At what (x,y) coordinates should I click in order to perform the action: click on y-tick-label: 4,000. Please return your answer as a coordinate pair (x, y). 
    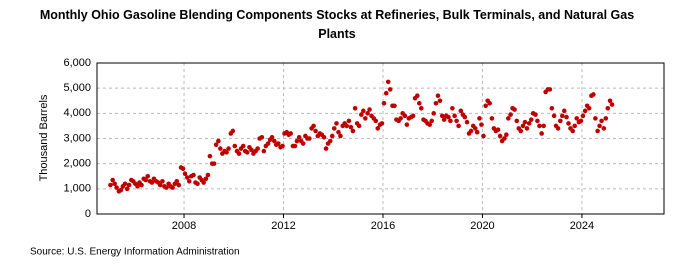
    Looking at the image, I should click on (77, 113).